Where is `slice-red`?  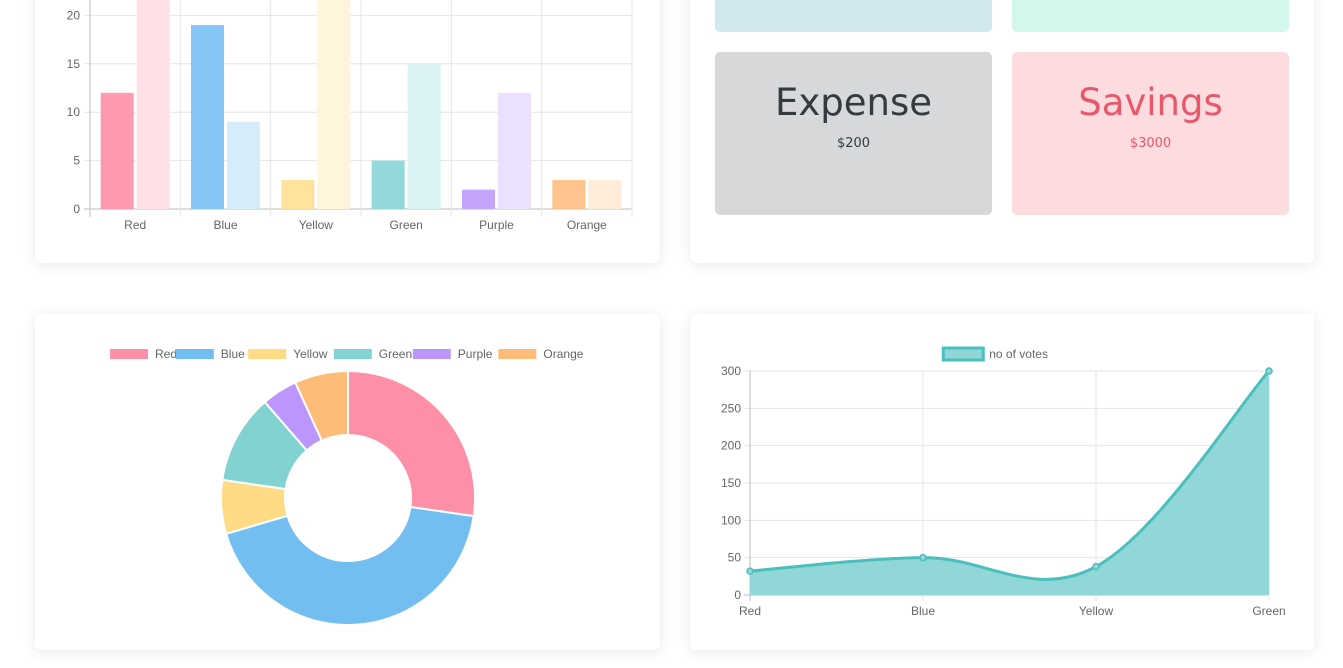 slice-red is located at coordinates (411, 443).